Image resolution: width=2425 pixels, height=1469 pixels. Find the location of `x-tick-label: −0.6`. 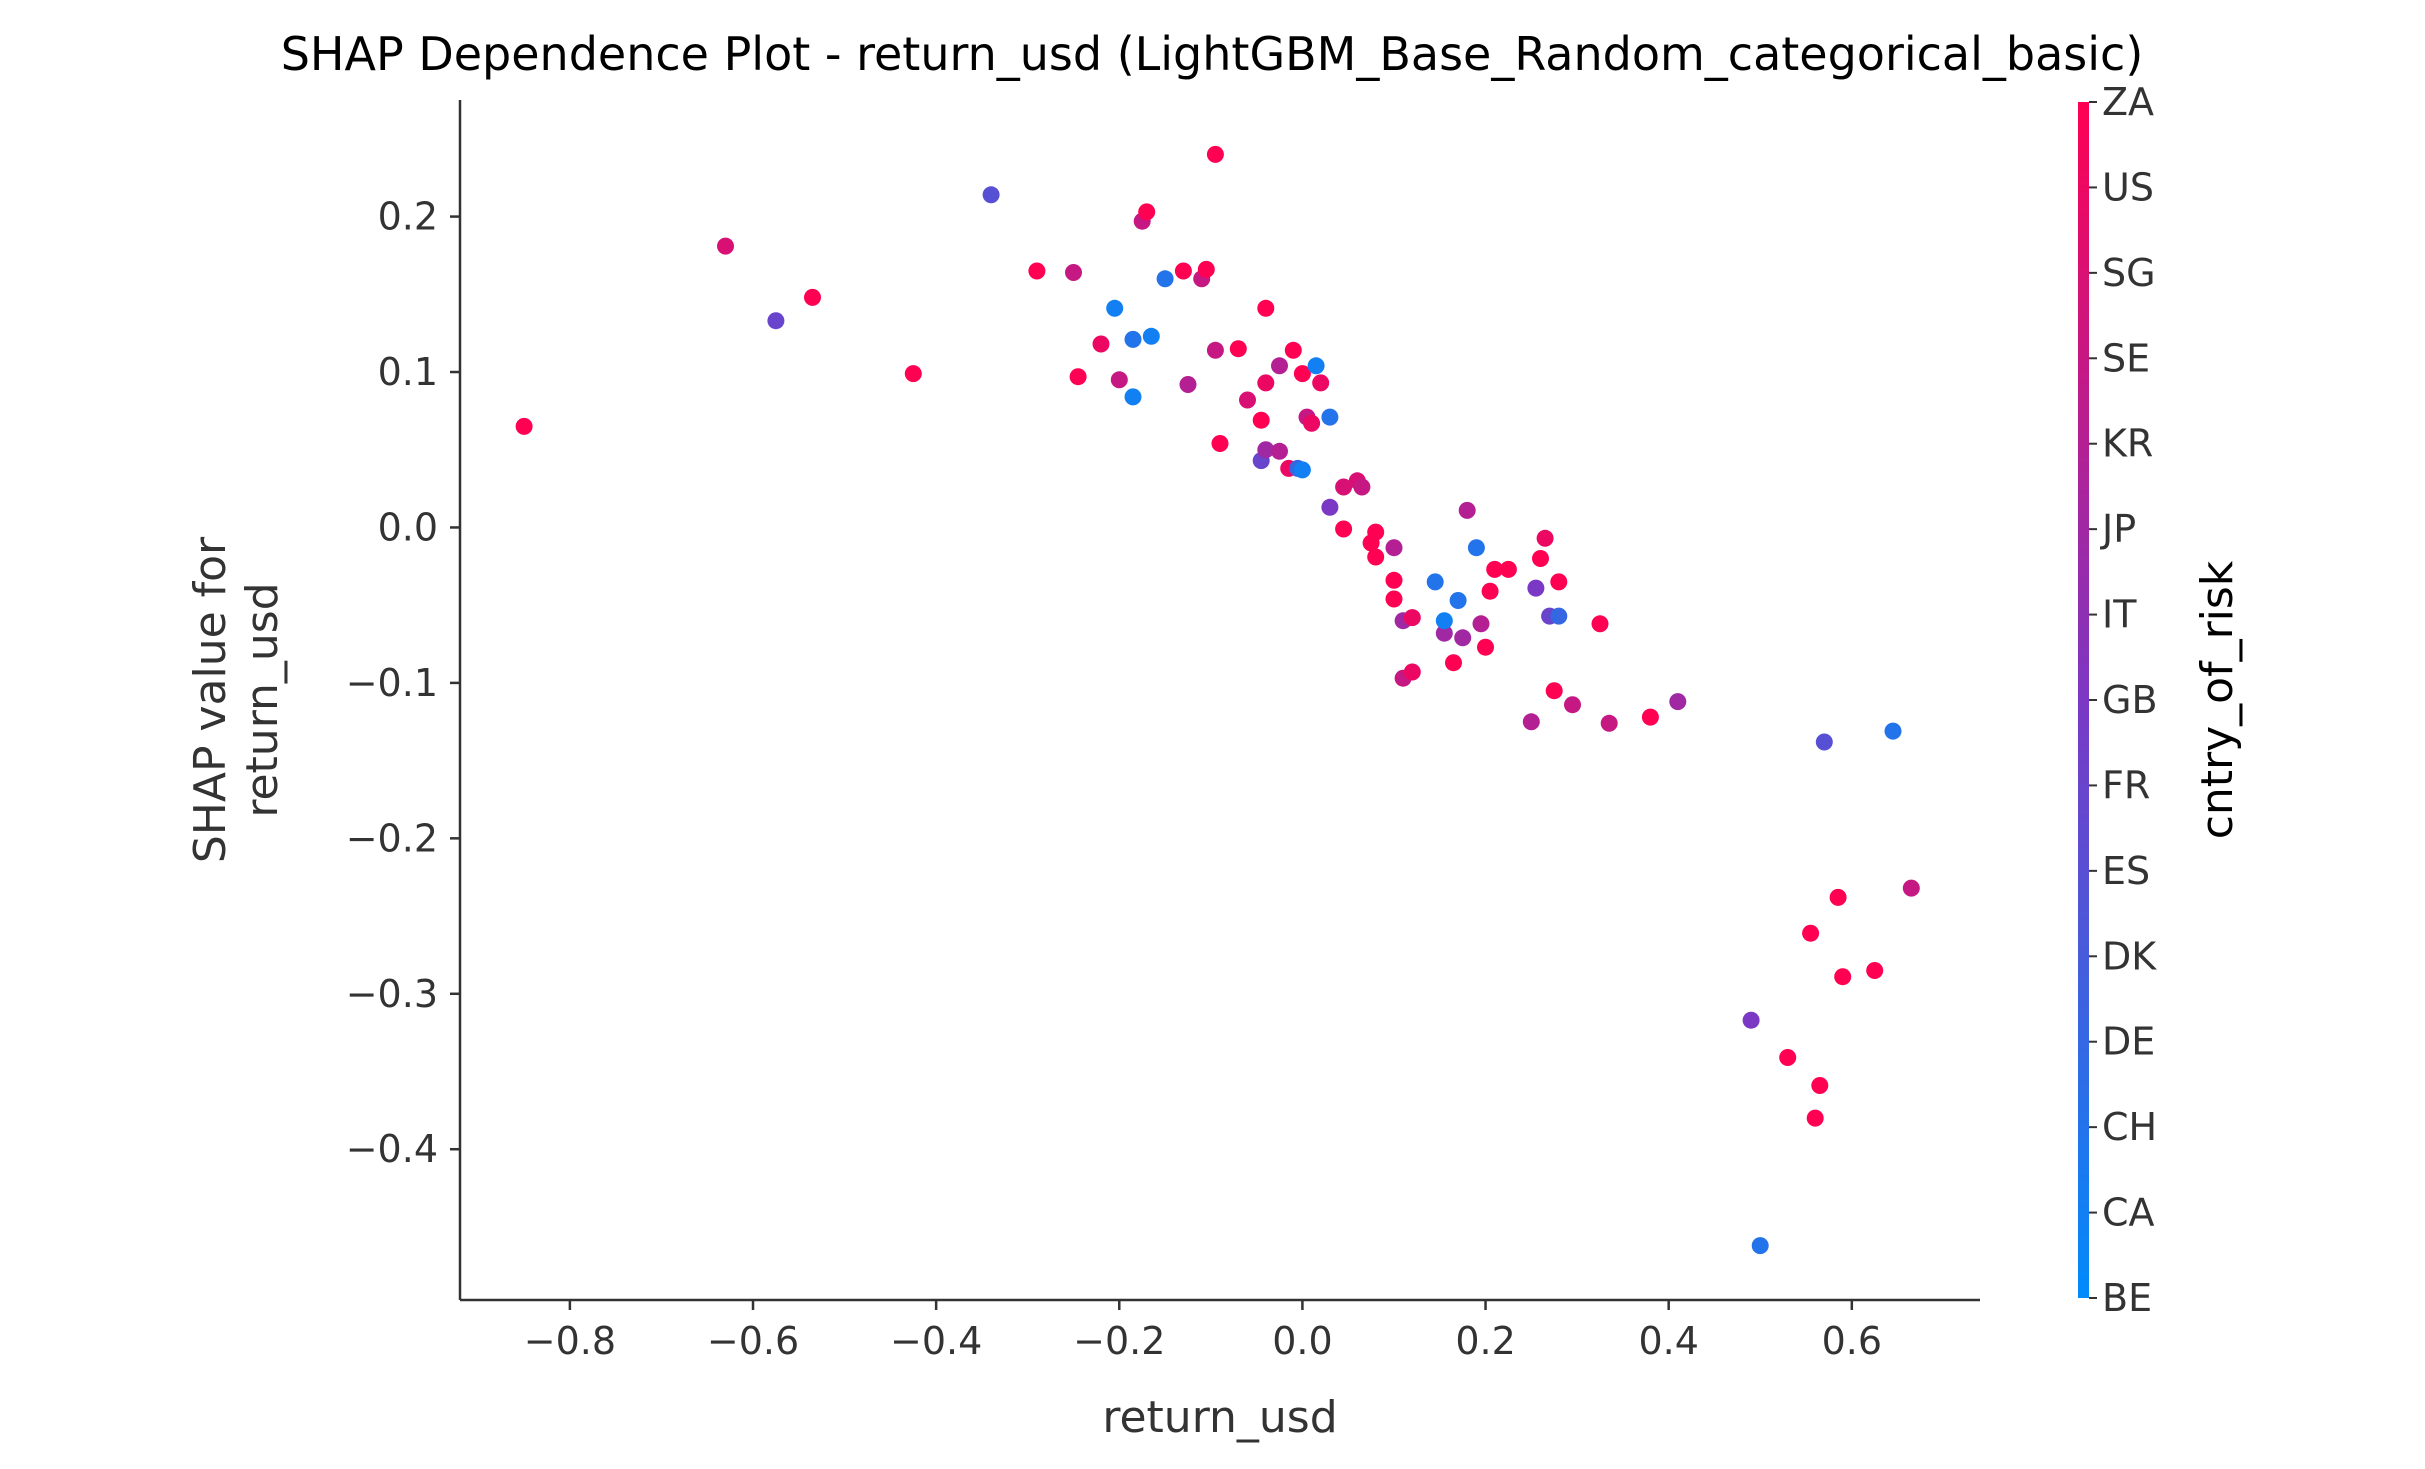

x-tick-label: −0.6 is located at coordinates (753, 1341).